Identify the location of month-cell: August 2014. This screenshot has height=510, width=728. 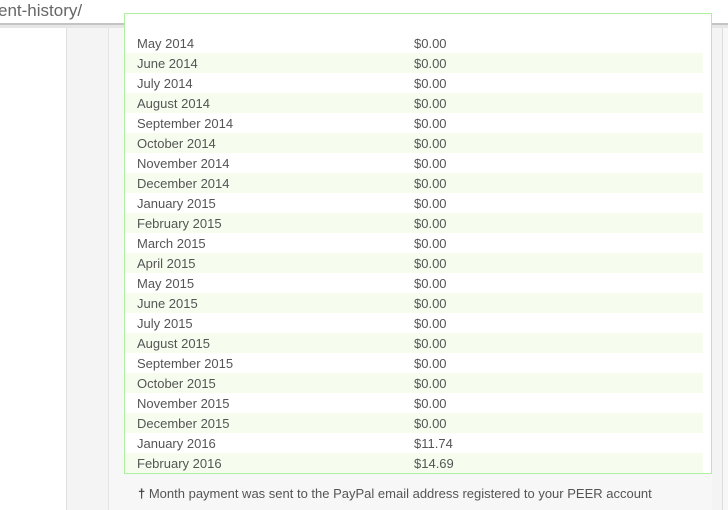
(174, 103).